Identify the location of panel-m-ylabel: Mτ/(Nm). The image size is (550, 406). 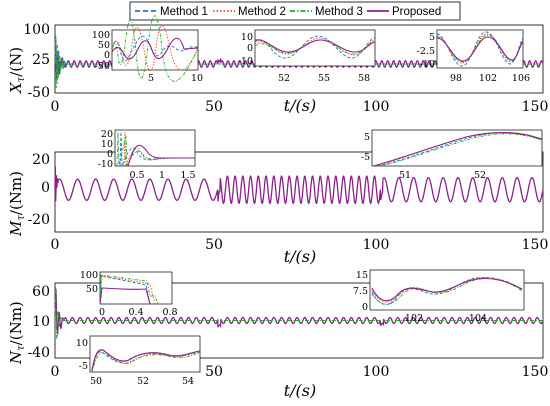
(17, 204).